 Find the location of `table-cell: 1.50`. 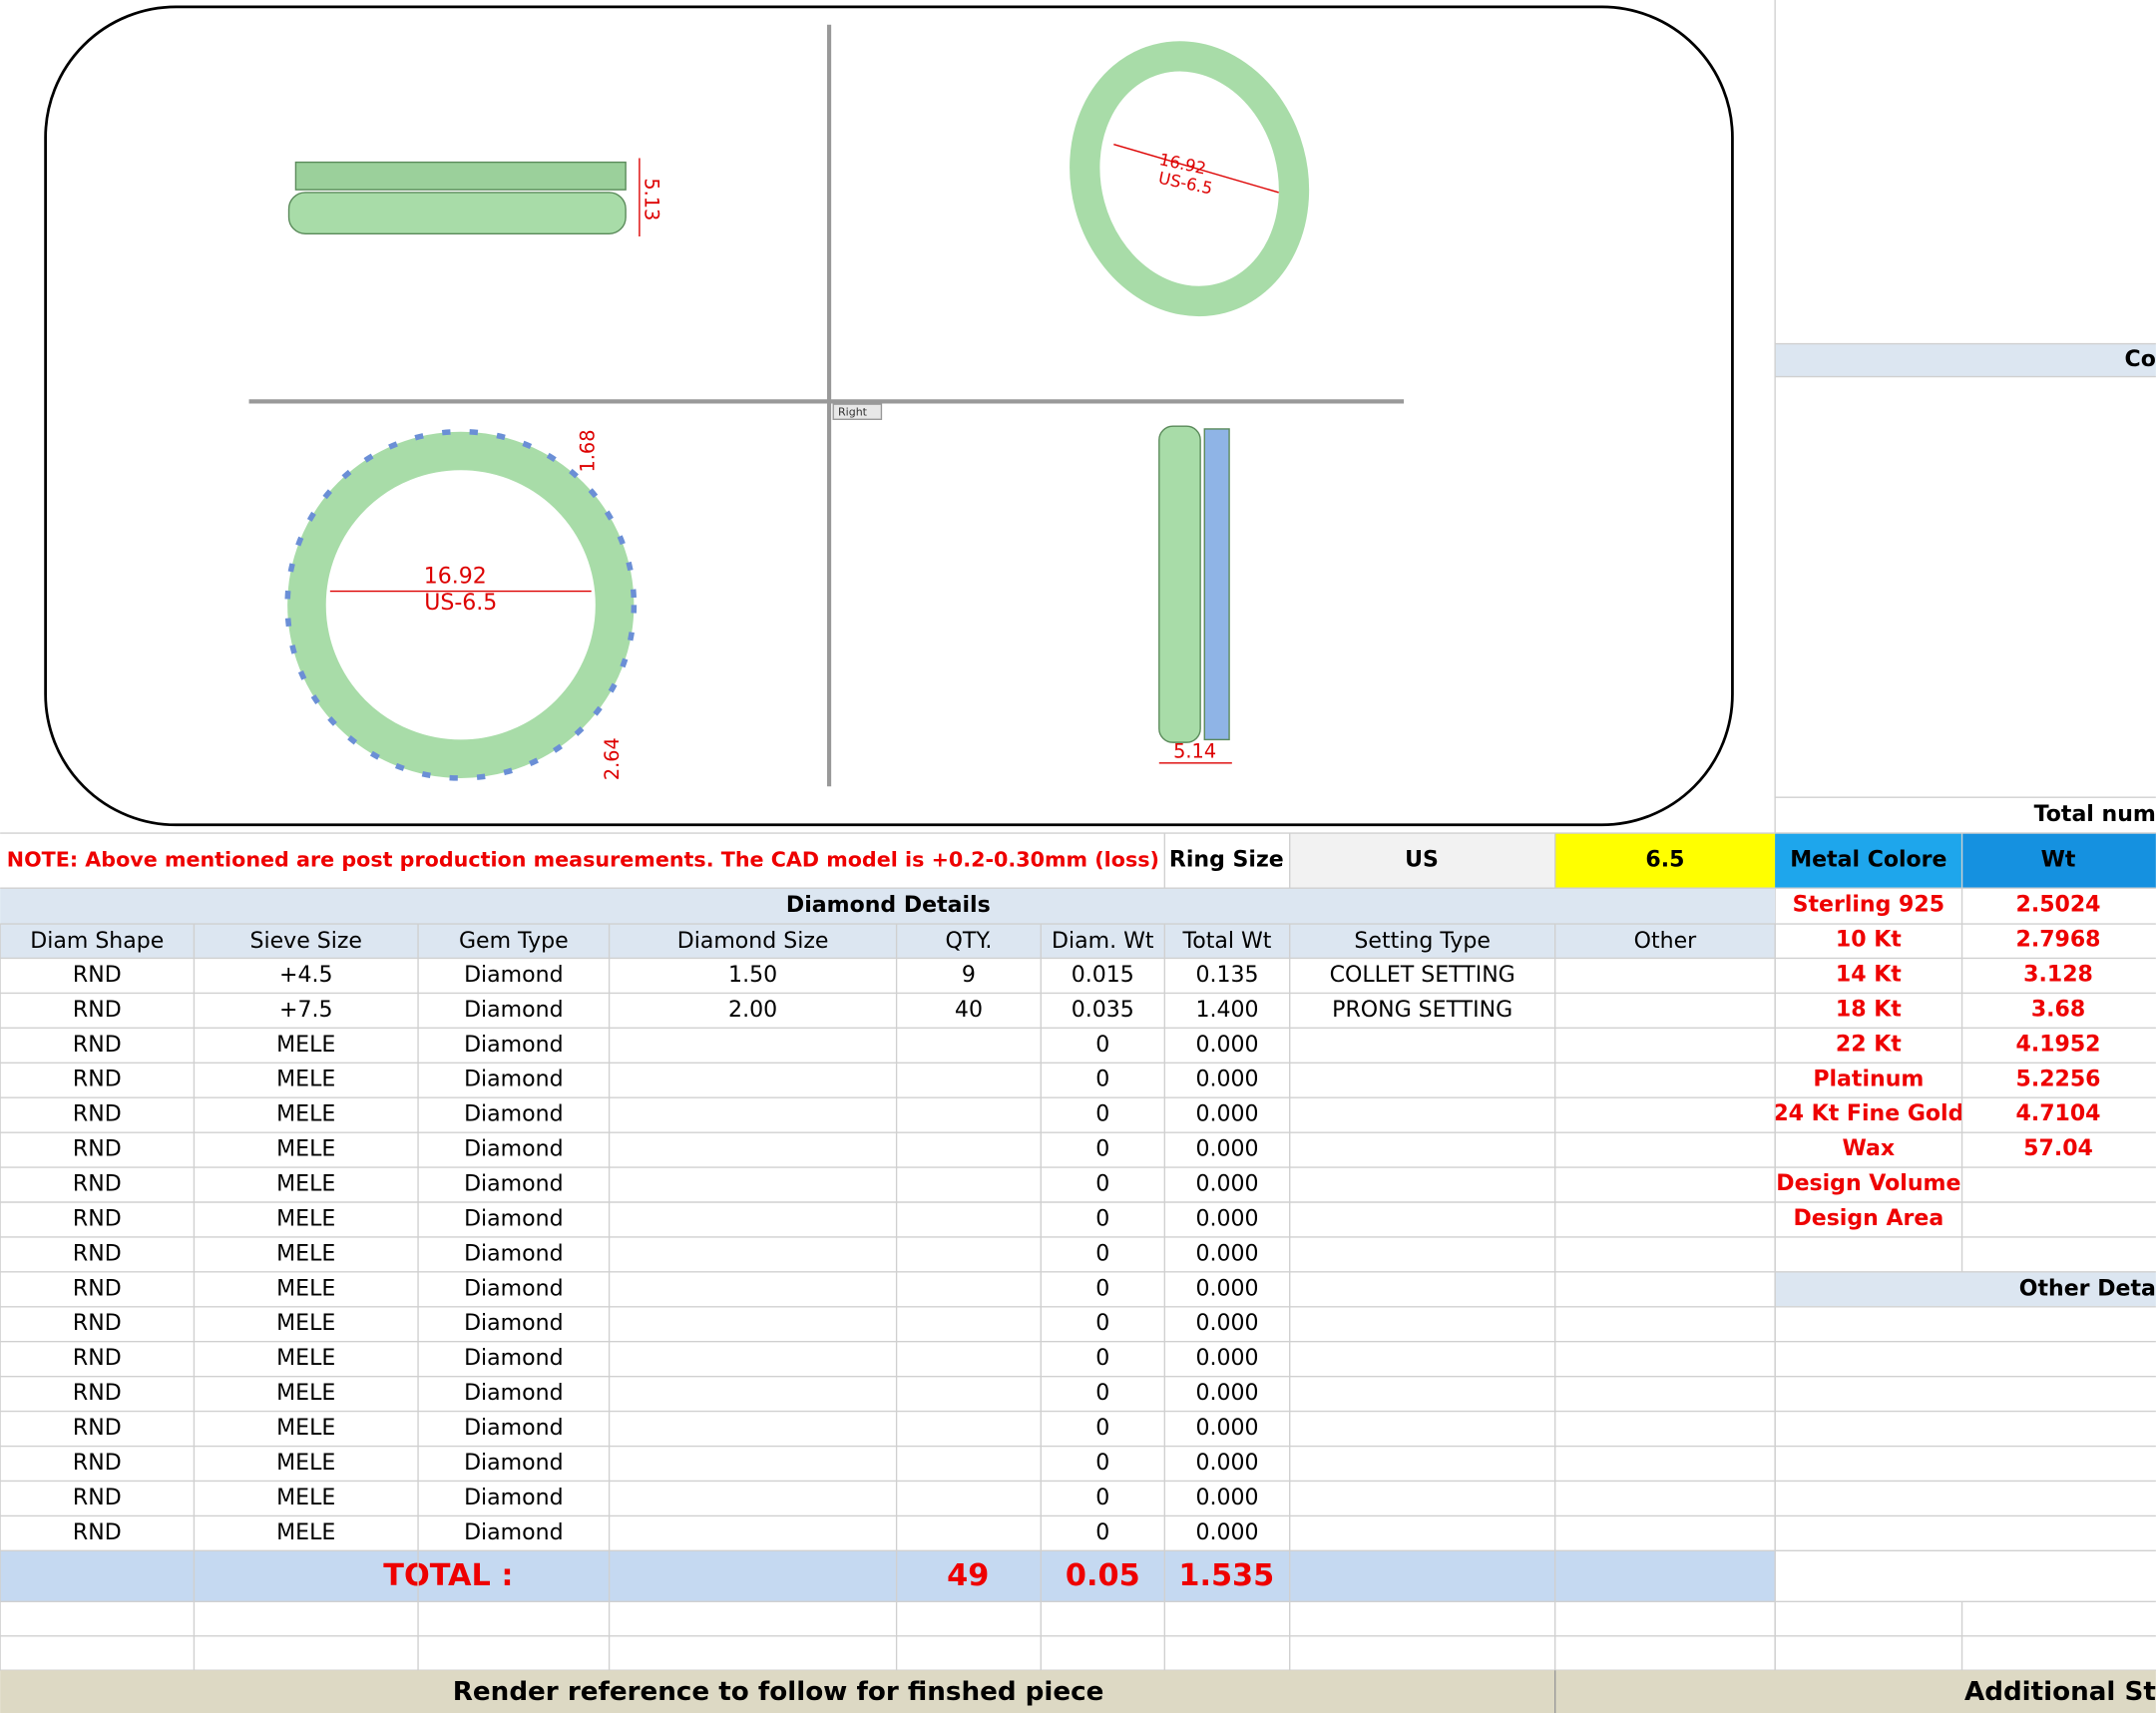

table-cell: 1.50 is located at coordinates (752, 975).